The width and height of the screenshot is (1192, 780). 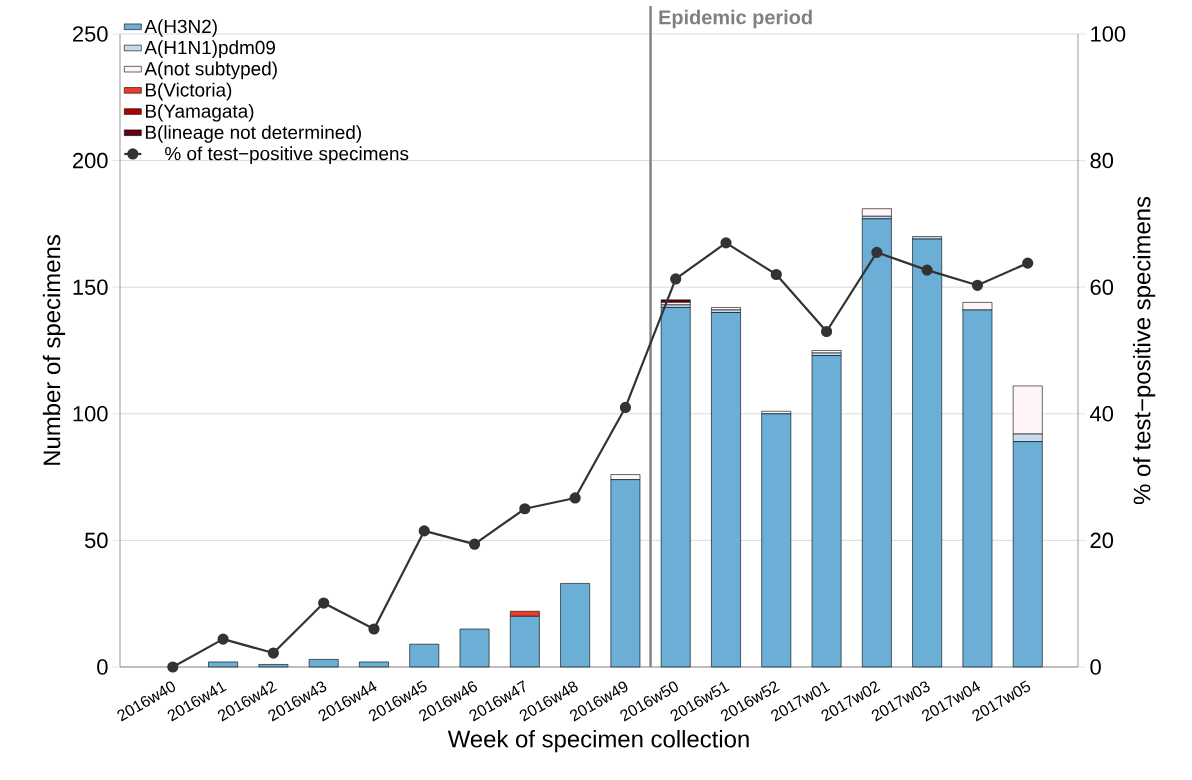 What do you see at coordinates (876, 212) in the screenshot?
I see `bar` at bounding box center [876, 212].